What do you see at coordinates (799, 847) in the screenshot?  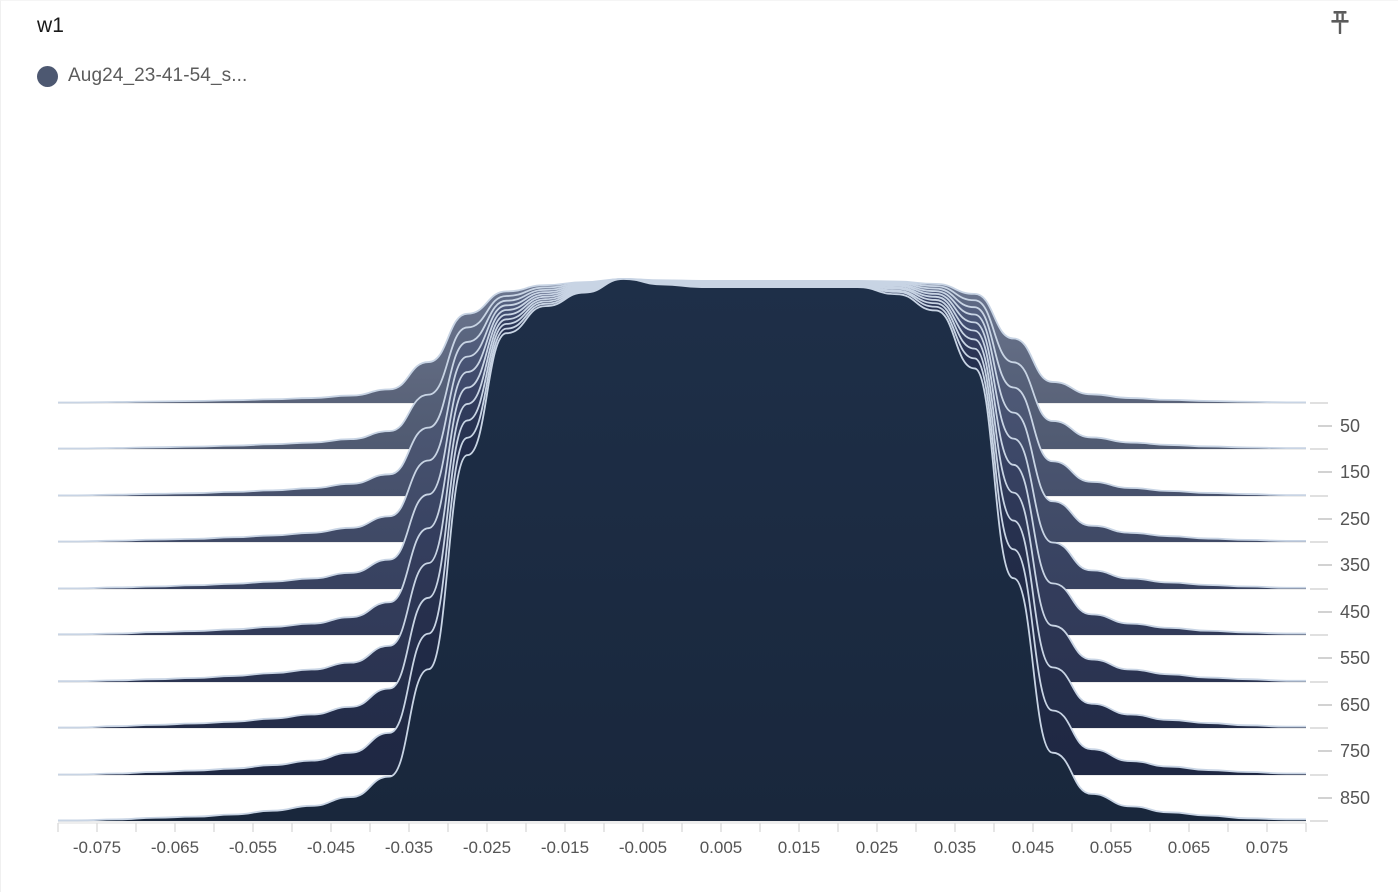 I see `x-axis-tick-label: 0.015` at bounding box center [799, 847].